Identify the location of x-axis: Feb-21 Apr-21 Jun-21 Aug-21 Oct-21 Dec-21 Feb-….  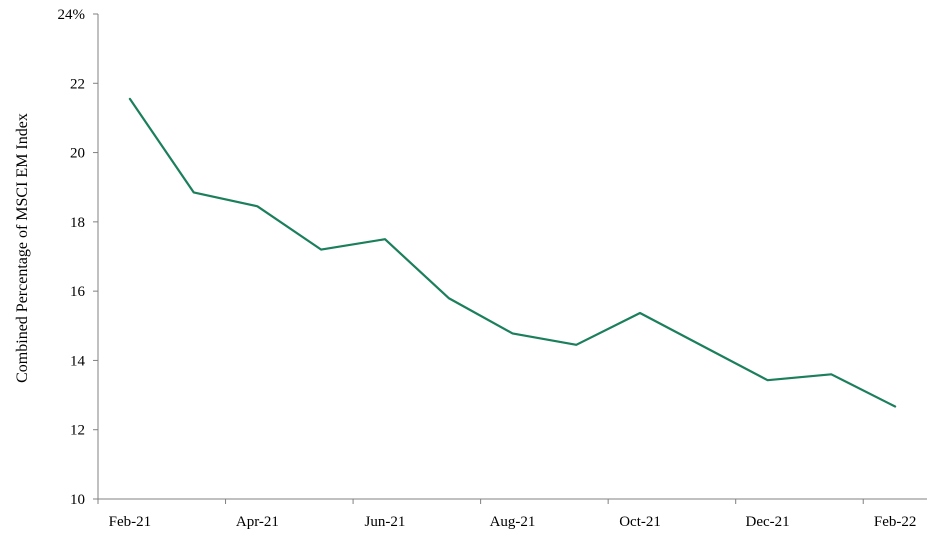
(512, 514).